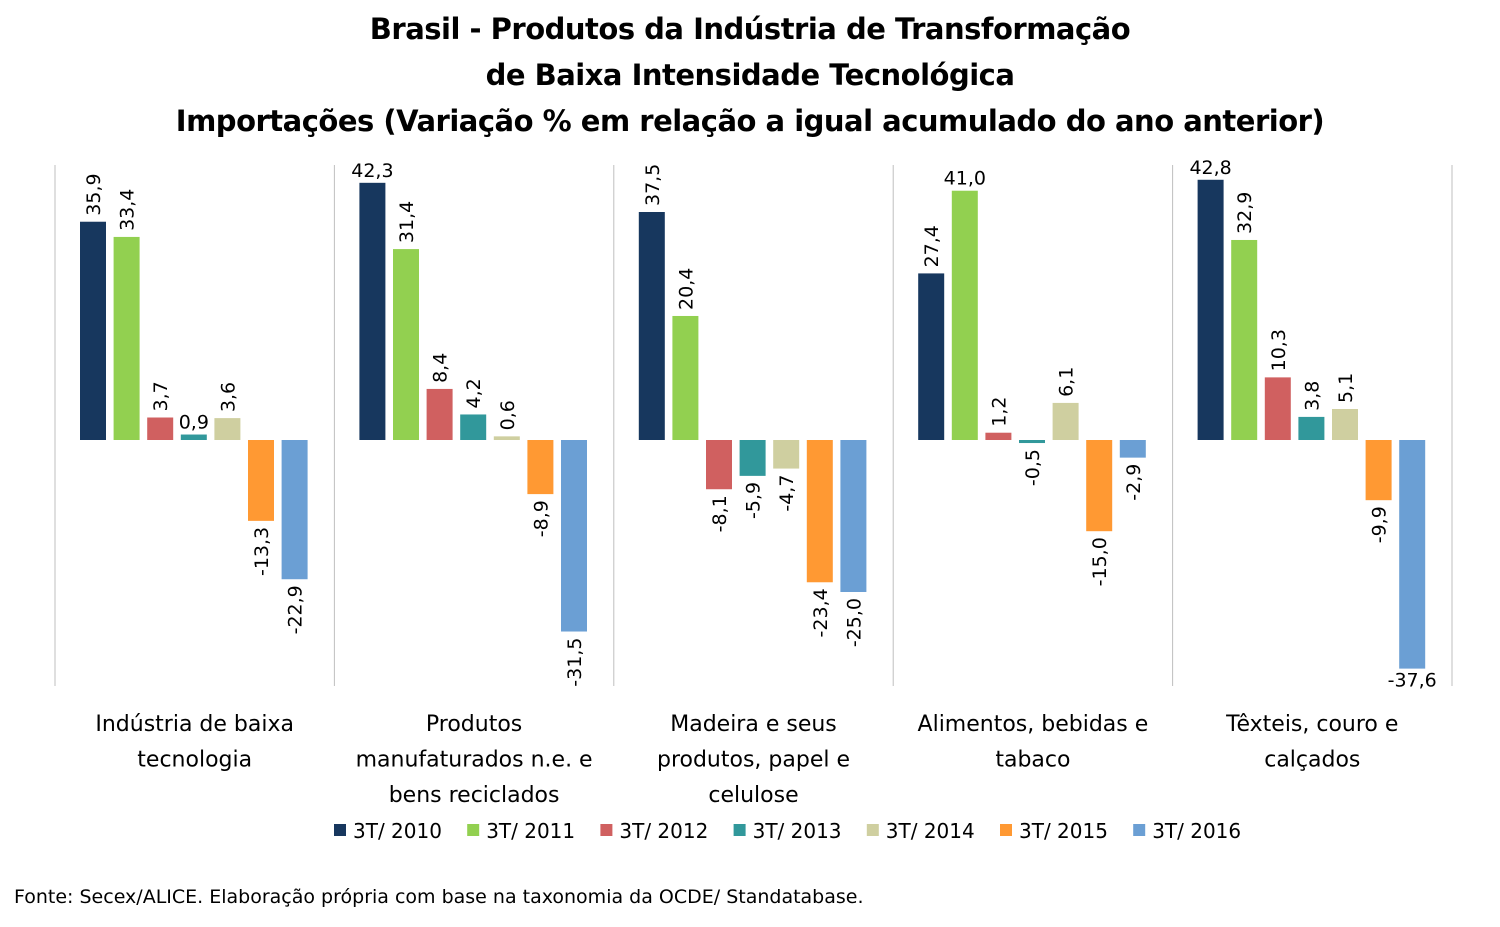  I want to click on chart-title-line-2: de Baixa Intensidade Tecnológica, so click(750, 75).